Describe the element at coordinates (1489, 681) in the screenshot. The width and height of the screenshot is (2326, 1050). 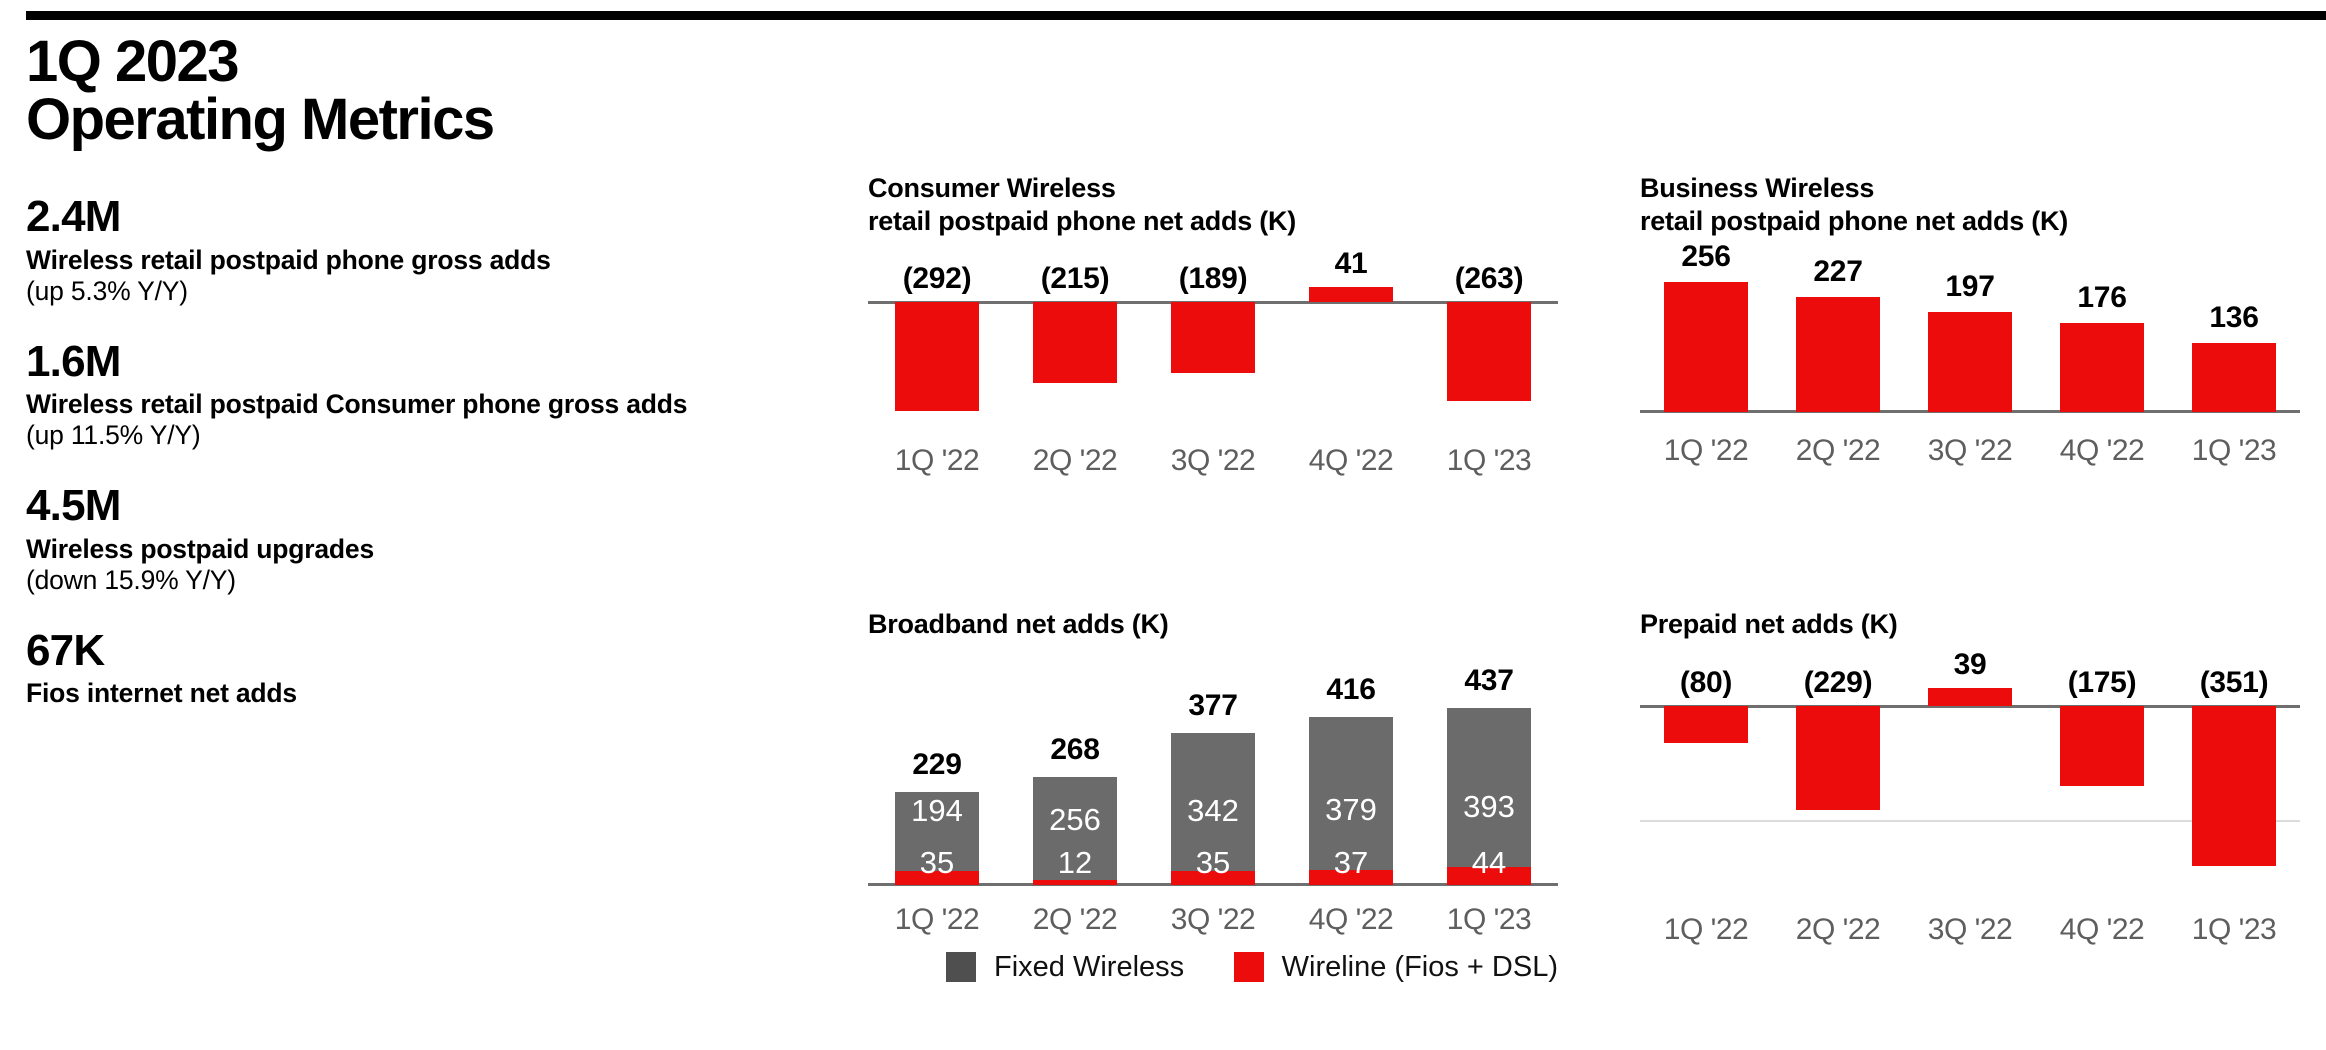
I see `bar-total-label: 437` at that location.